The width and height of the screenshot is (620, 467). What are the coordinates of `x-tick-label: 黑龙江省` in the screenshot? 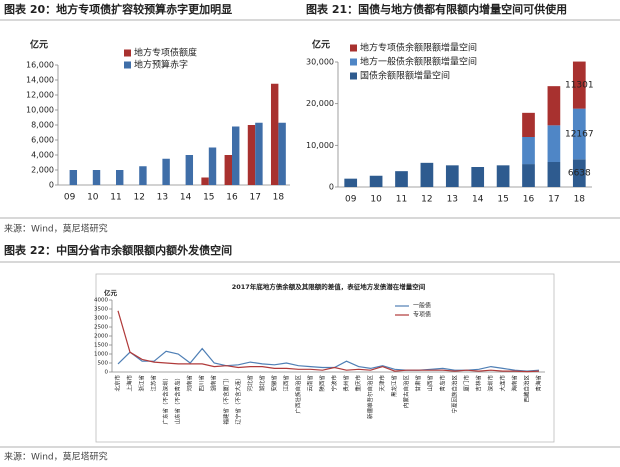 It's located at (394, 386).